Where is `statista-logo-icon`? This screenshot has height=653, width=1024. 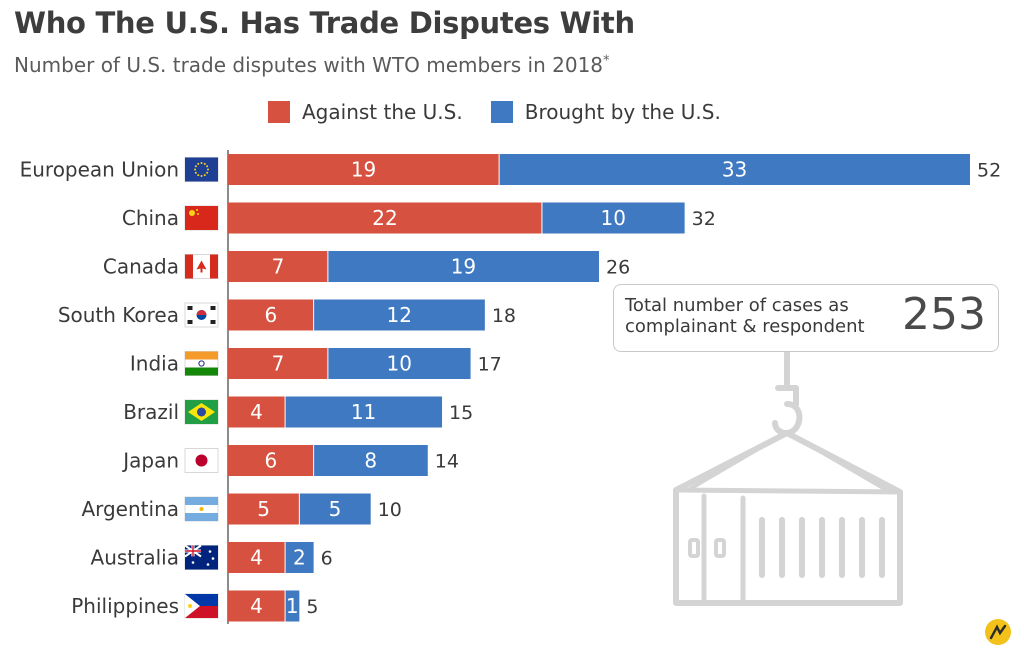
statista-logo-icon is located at coordinates (998, 632).